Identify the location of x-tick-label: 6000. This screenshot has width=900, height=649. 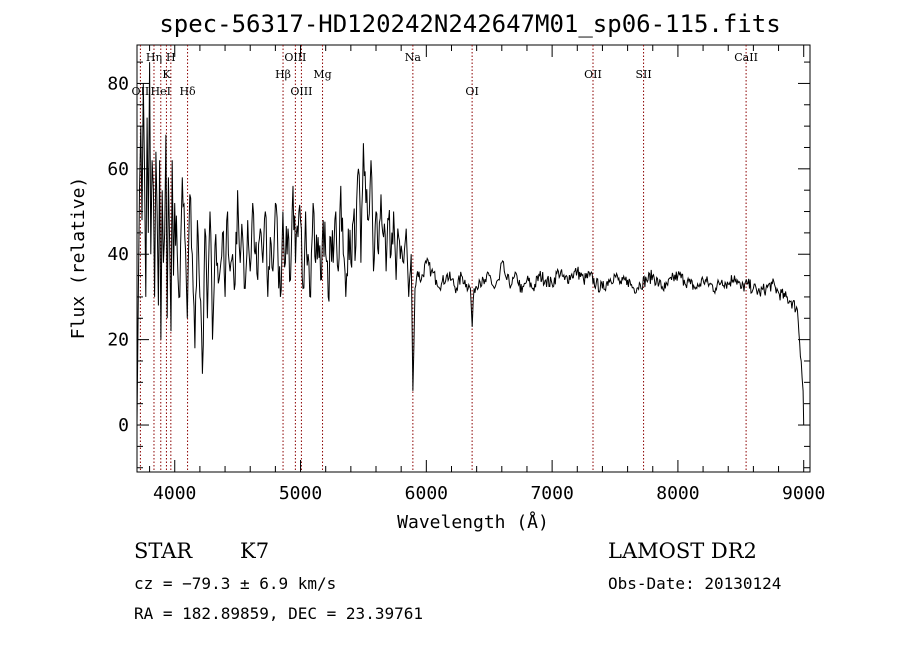
(426, 493).